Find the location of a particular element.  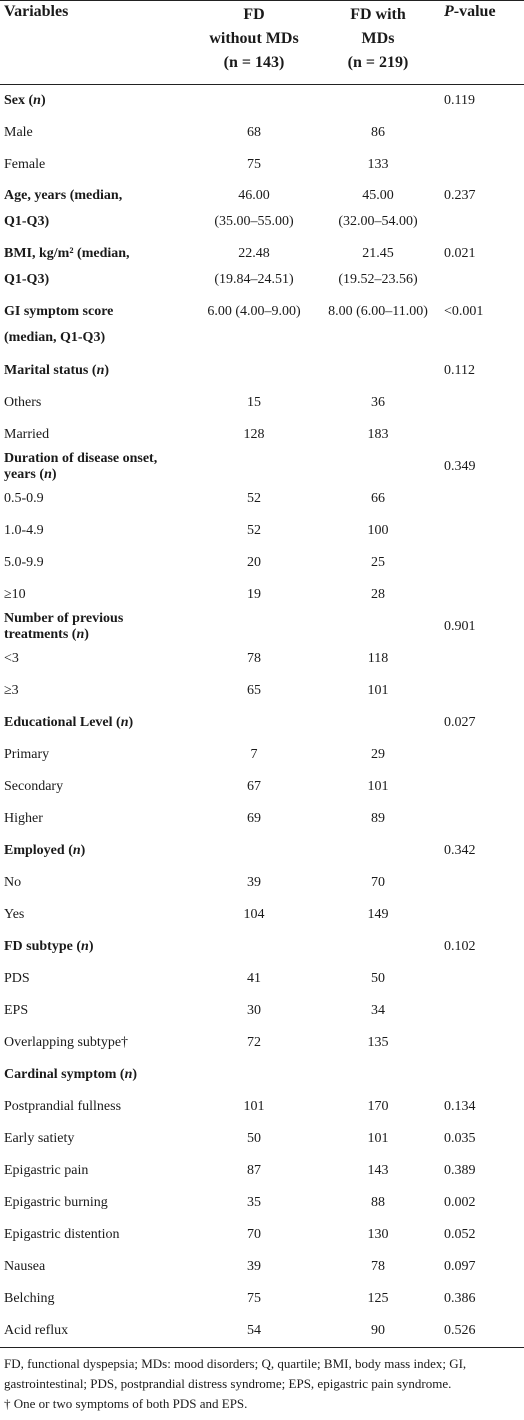

cell-value: 15 is located at coordinates (254, 402).